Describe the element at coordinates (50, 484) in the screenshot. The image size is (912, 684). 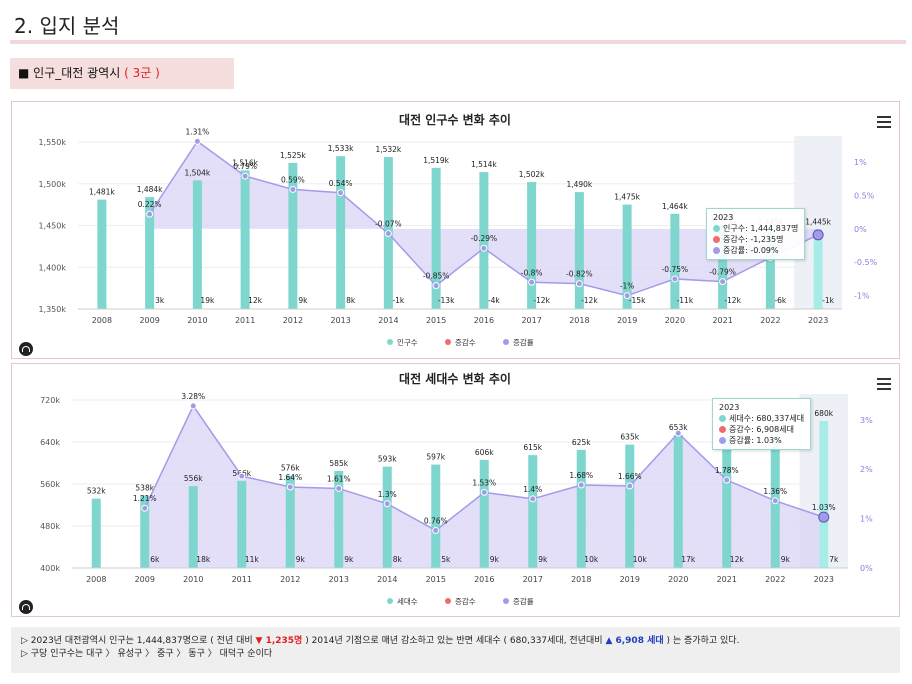
I see `y-tick-label: 560k` at that location.